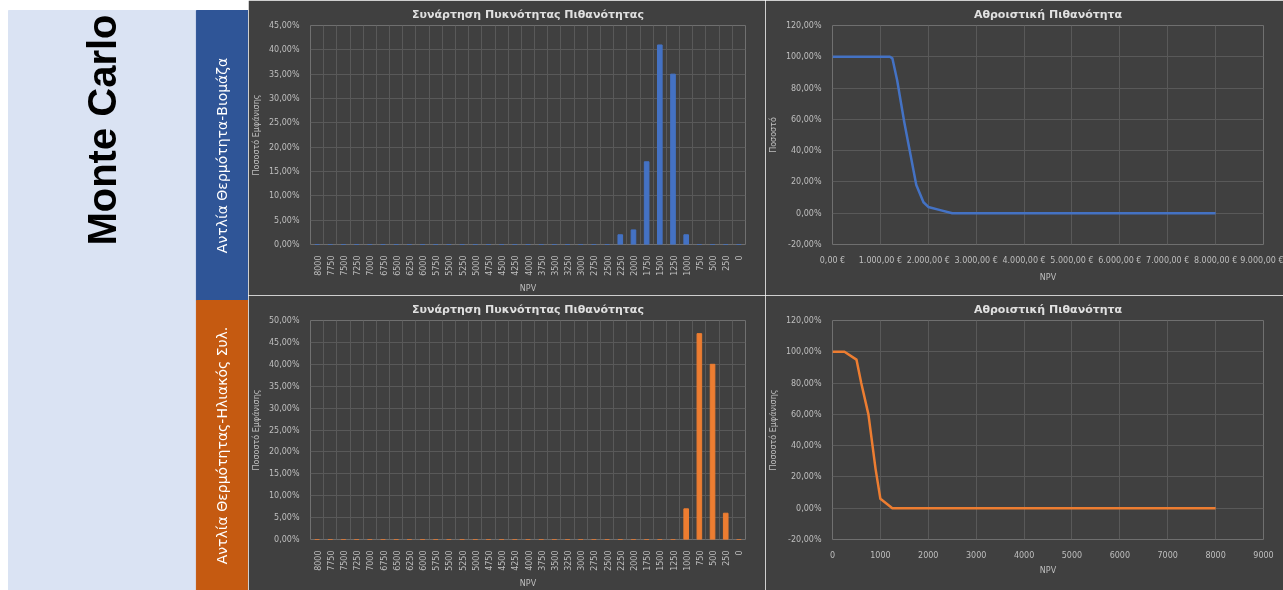 The height and width of the screenshot is (590, 1283). I want to click on x-tick-label: 5.000,00 €, so click(1072, 260).